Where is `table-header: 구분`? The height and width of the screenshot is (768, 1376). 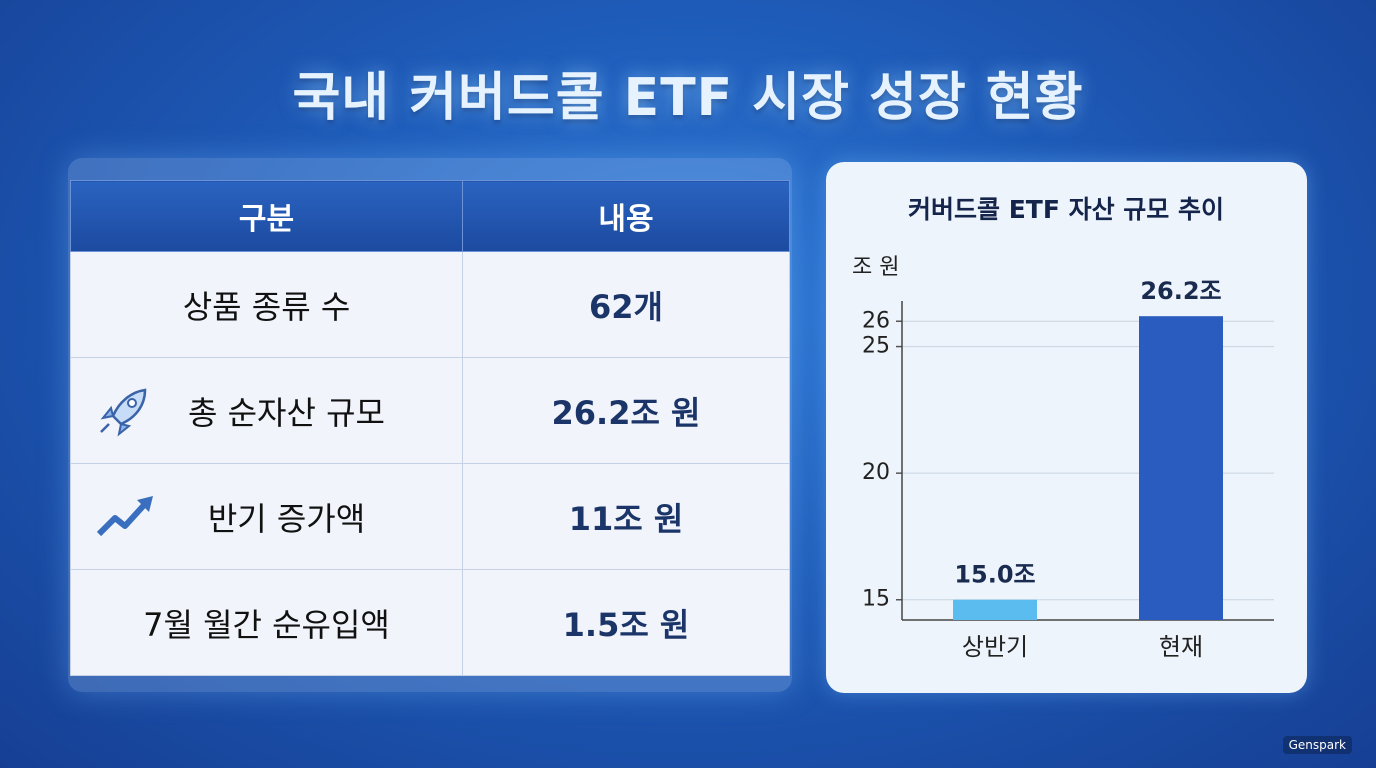 table-header: 구분 is located at coordinates (266, 216).